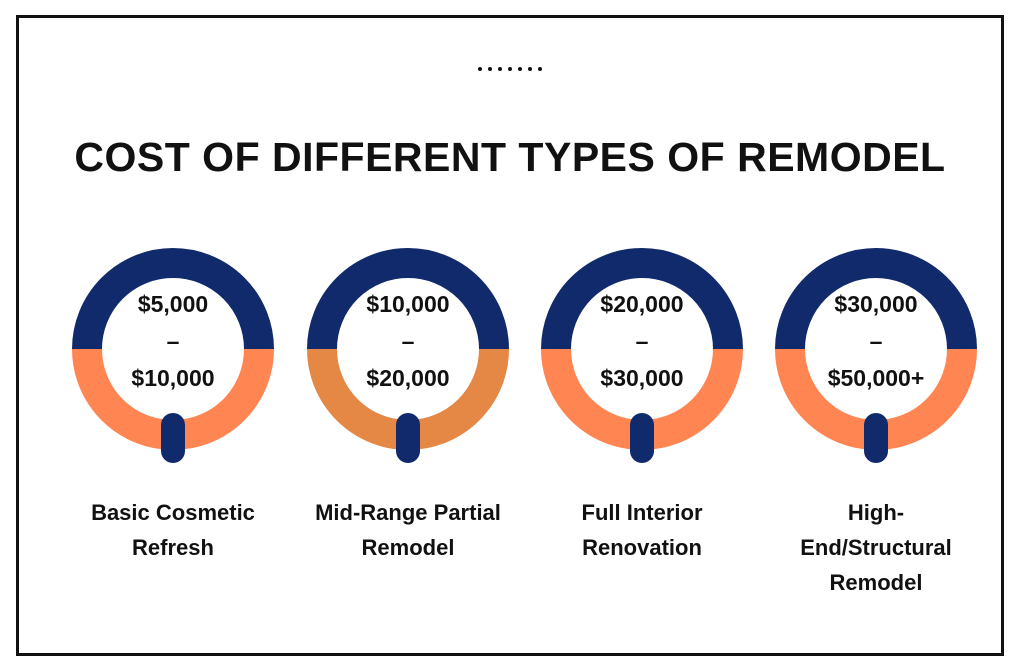 The width and height of the screenshot is (1024, 672). Describe the element at coordinates (876, 547) in the screenshot. I see `remodel-type-label: High-End/Structural Remodel` at that location.